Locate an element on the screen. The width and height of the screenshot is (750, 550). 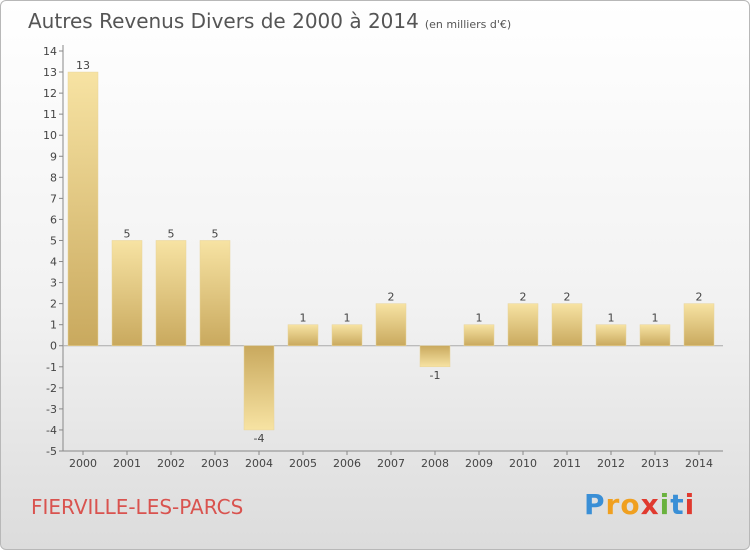
value-label-2003: 5 is located at coordinates (215, 233).